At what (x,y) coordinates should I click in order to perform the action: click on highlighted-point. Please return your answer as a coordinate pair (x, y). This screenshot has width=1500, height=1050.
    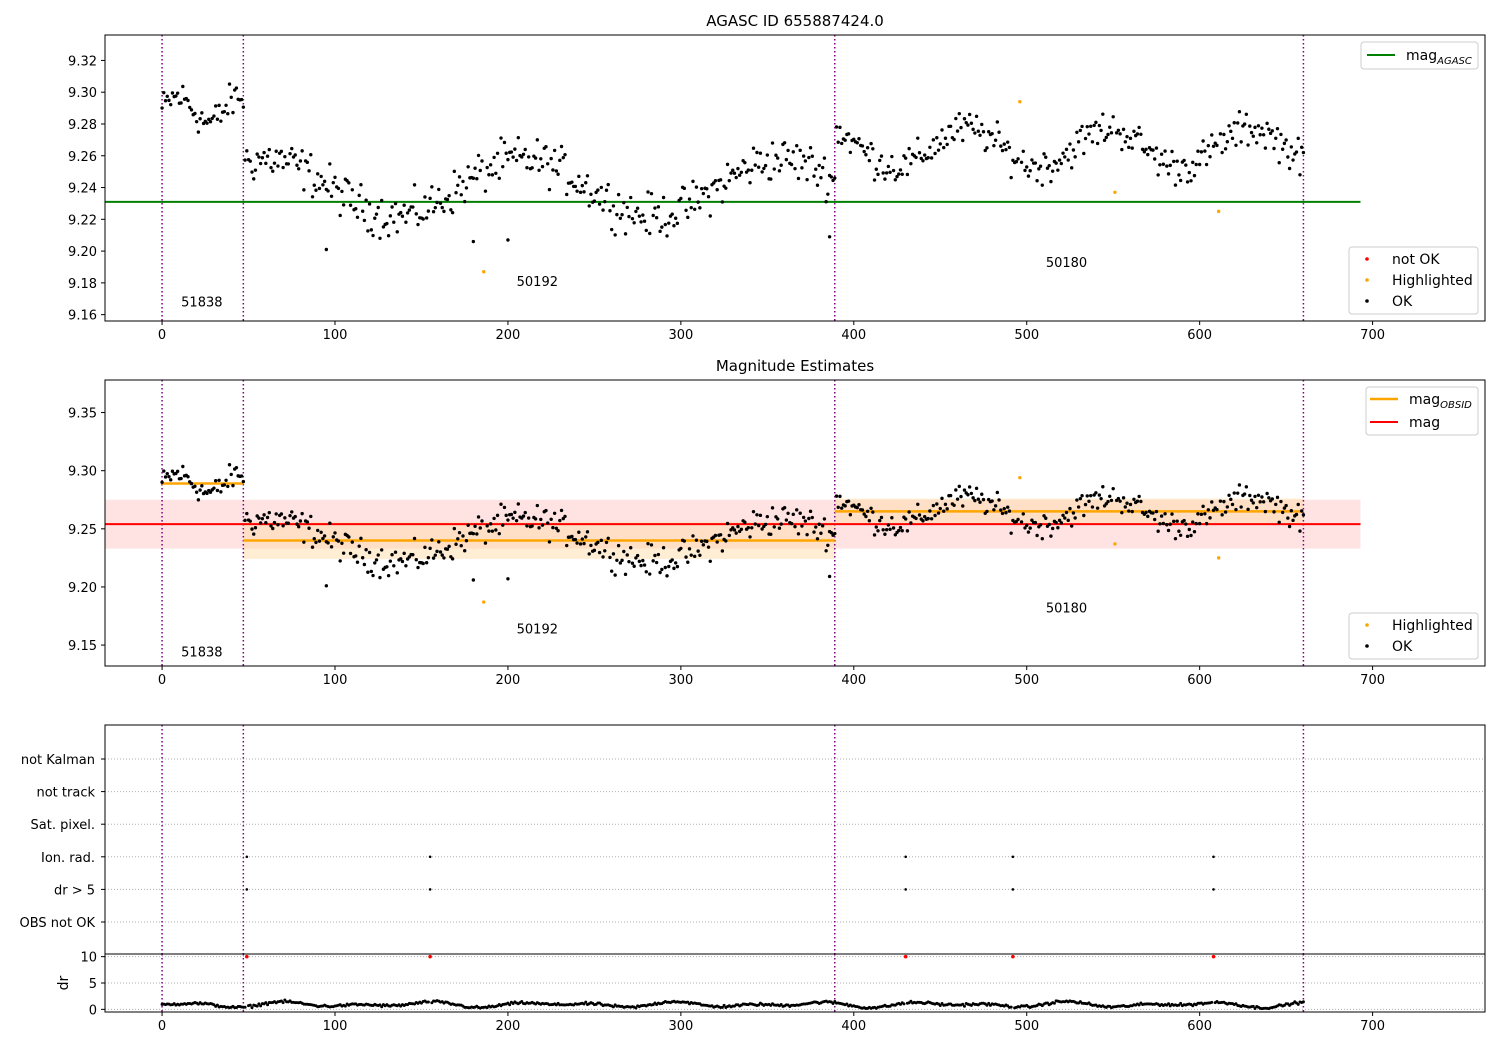
    Looking at the image, I should click on (484, 272).